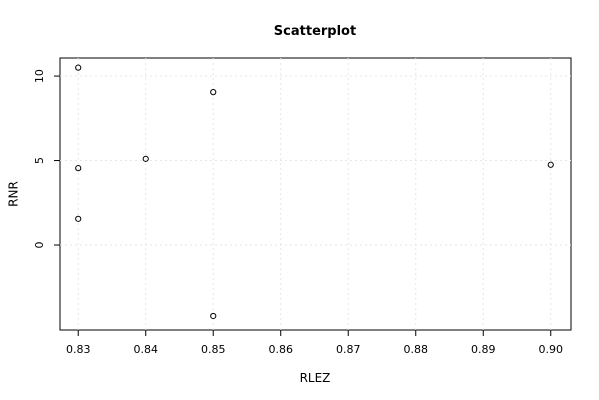 This screenshot has width=599, height=400. I want to click on x-tick-label: 0.86, so click(280, 349).